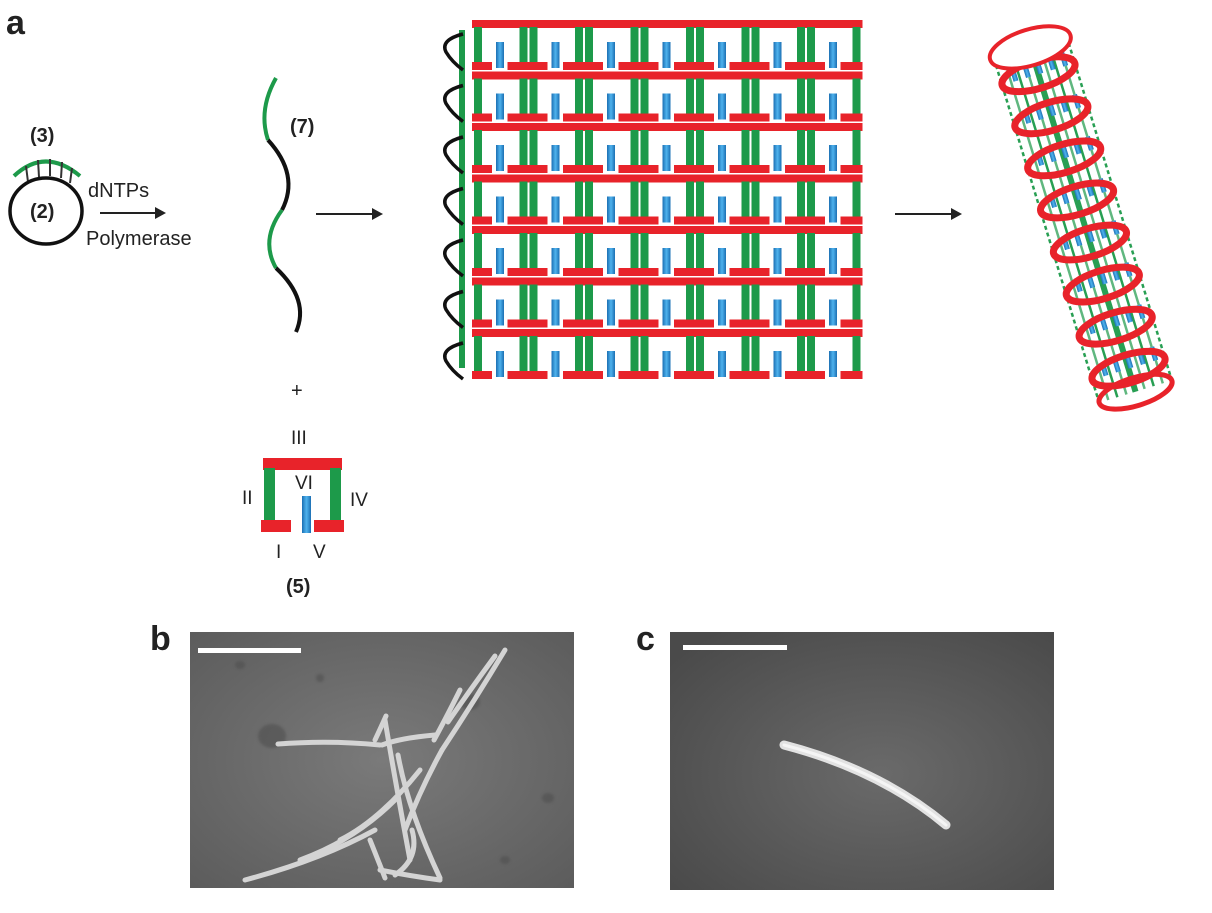 The image size is (1212, 913). Describe the element at coordinates (46, 185) in the screenshot. I see `rolling-circle-template: (3) (2)` at that location.